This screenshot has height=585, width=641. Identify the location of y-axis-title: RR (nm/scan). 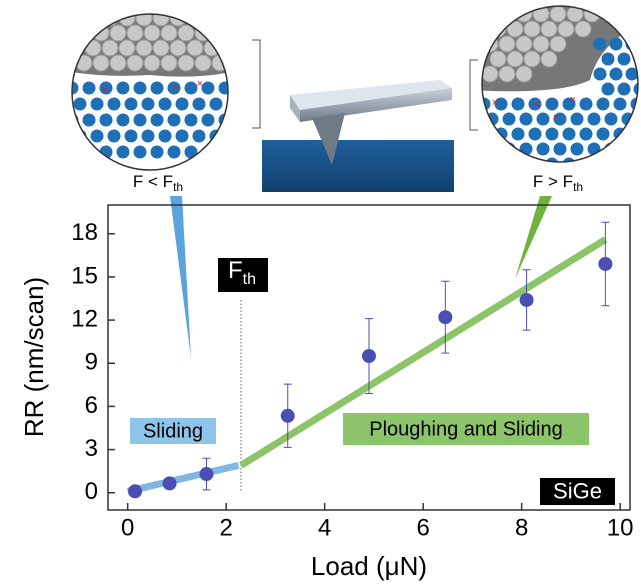
(34, 357).